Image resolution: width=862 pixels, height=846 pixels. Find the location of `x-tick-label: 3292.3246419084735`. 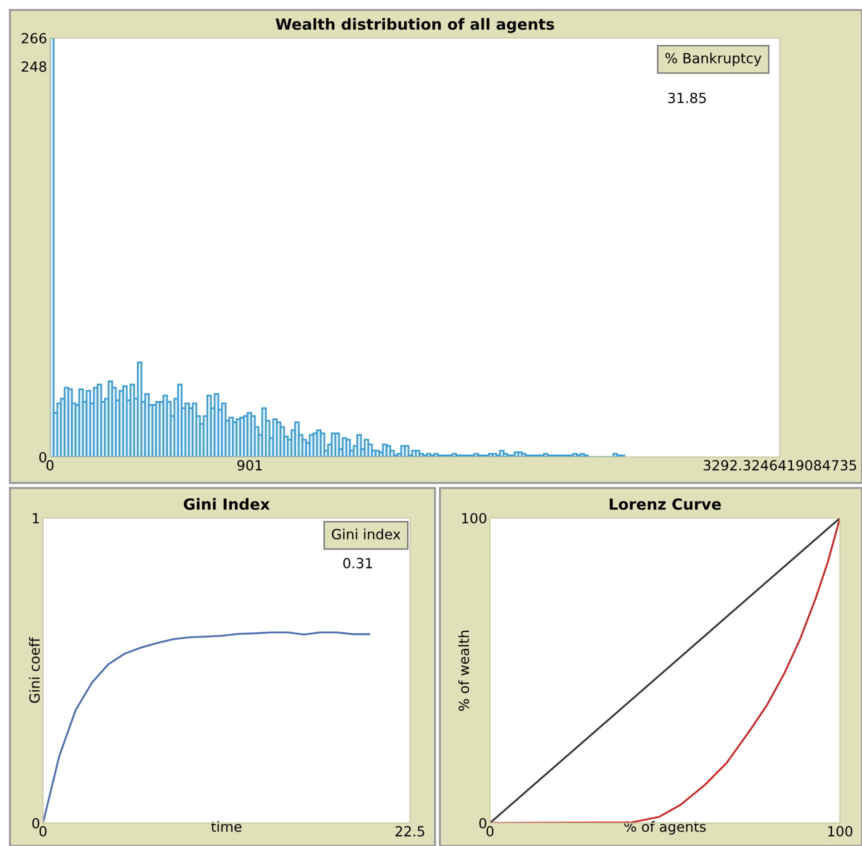

x-tick-label: 3292.3246419084735 is located at coordinates (780, 465).